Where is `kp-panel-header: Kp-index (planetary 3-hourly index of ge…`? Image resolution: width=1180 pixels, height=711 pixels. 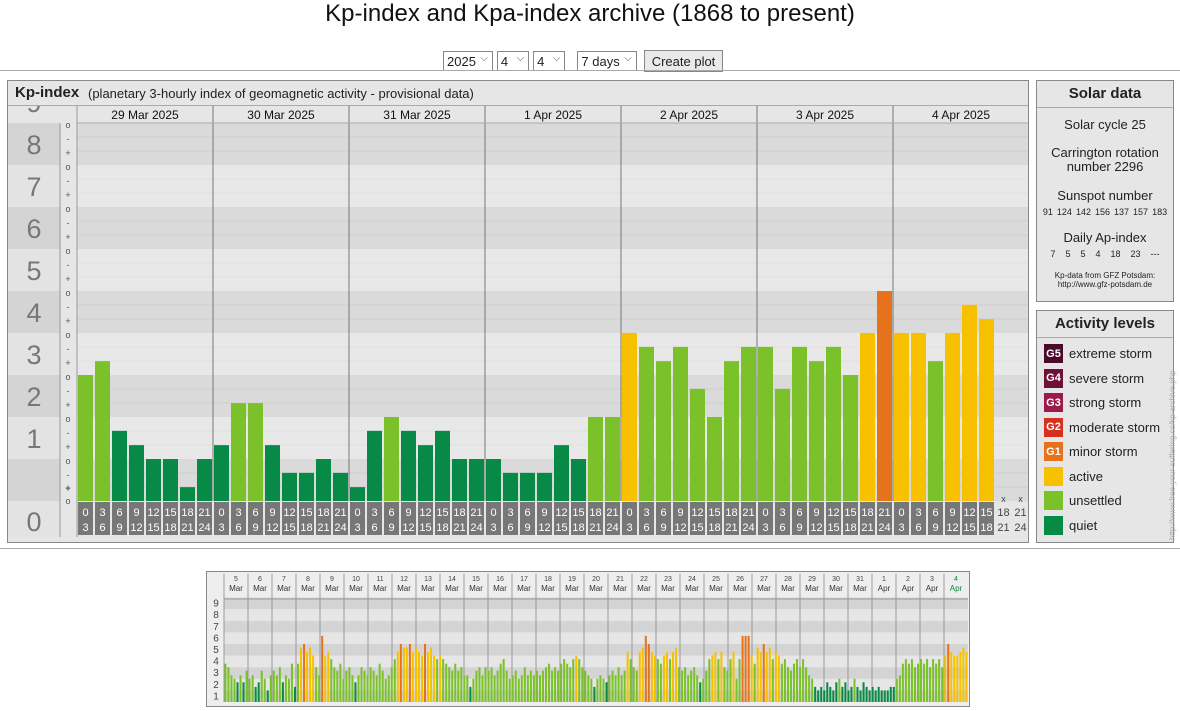
kp-panel-header: Kp-index (planetary 3-hourly index of ge… is located at coordinates (518, 93).